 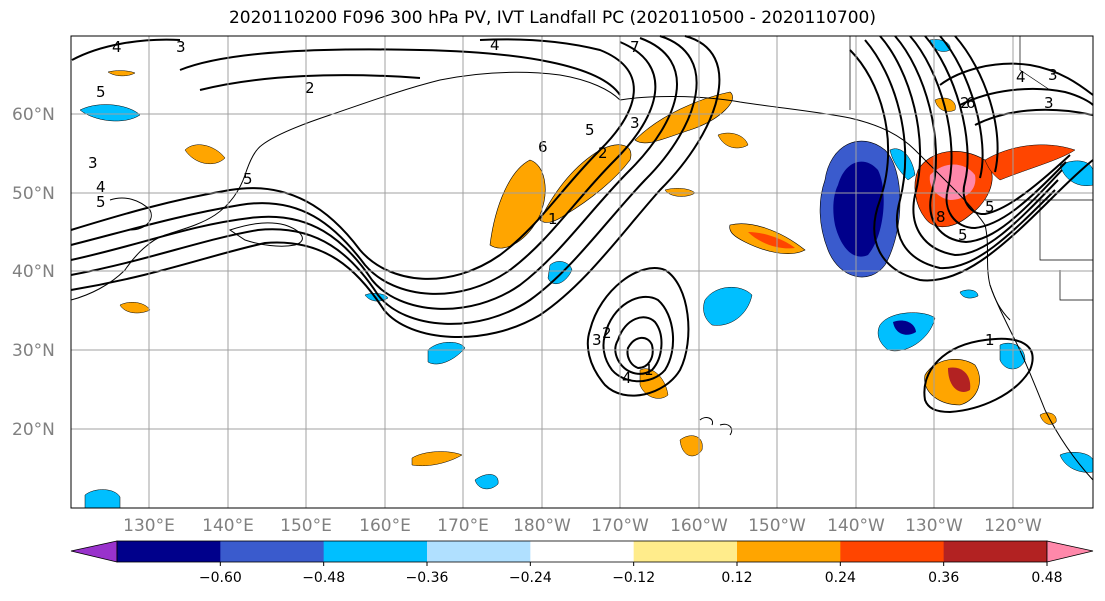 What do you see at coordinates (934, 526) in the screenshot?
I see `lon-label: 130°W` at bounding box center [934, 526].